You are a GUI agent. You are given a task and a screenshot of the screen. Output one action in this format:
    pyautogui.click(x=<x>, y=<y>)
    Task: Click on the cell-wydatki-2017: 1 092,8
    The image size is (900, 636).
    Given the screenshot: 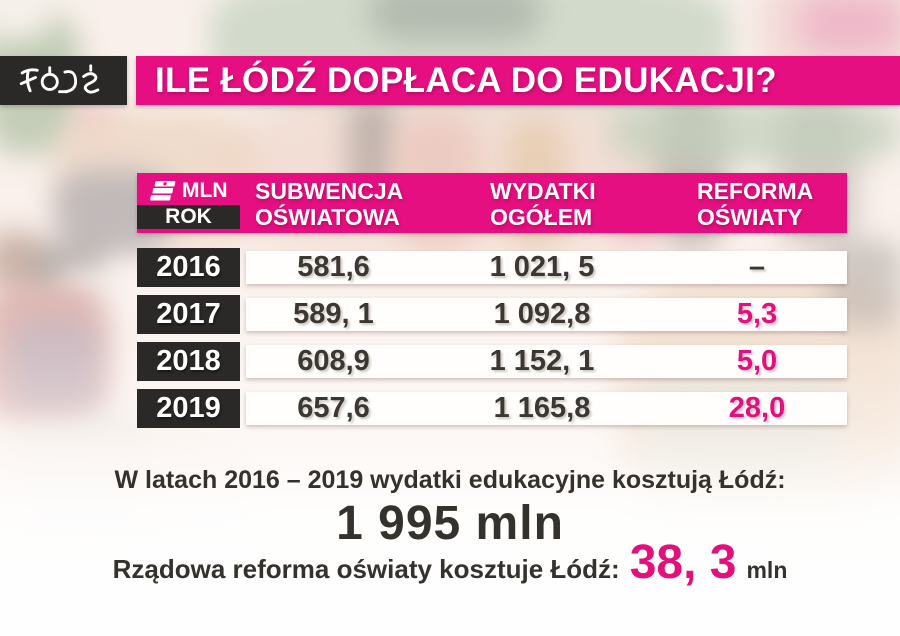 What is the action you would take?
    pyautogui.click(x=542, y=314)
    